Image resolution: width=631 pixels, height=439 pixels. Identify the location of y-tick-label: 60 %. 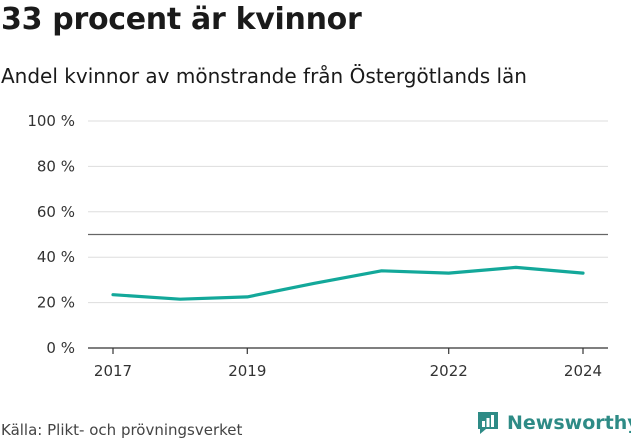
(56, 212).